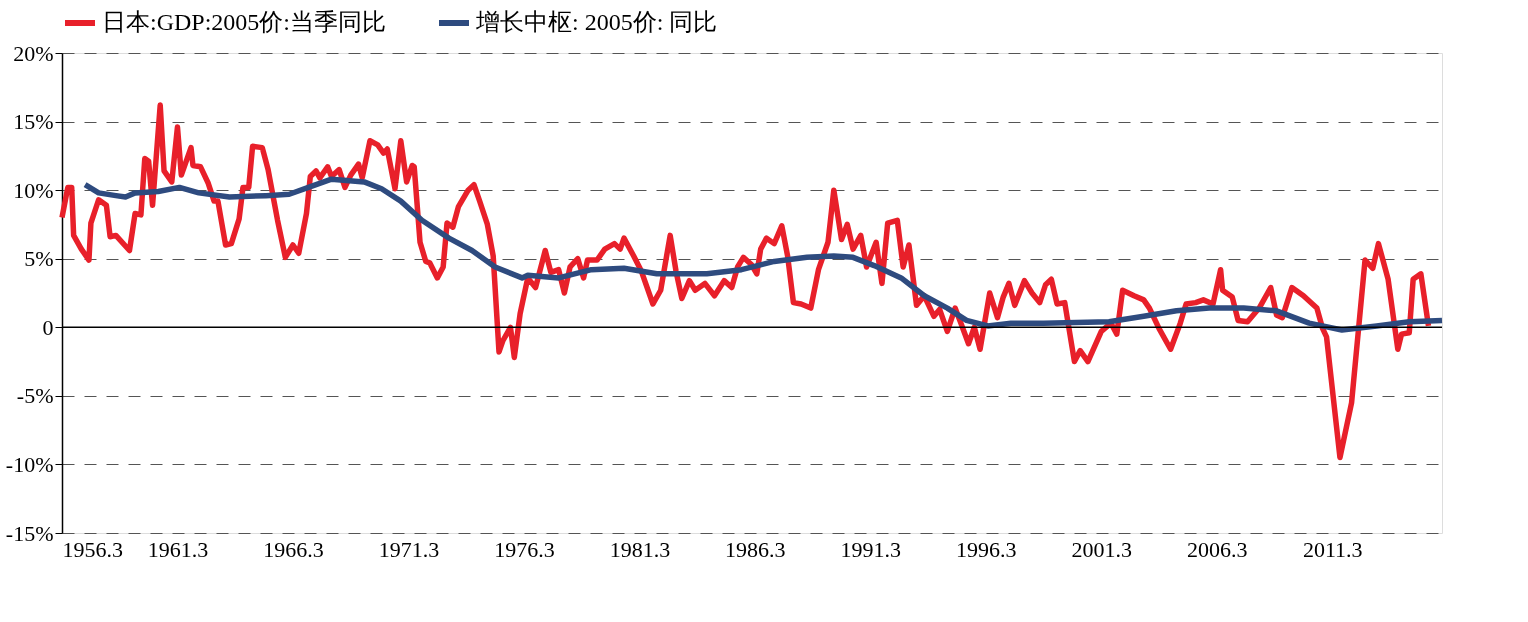 This screenshot has height=622, width=1528. Describe the element at coordinates (48, 327) in the screenshot. I see `y-tick-label: 0` at that location.